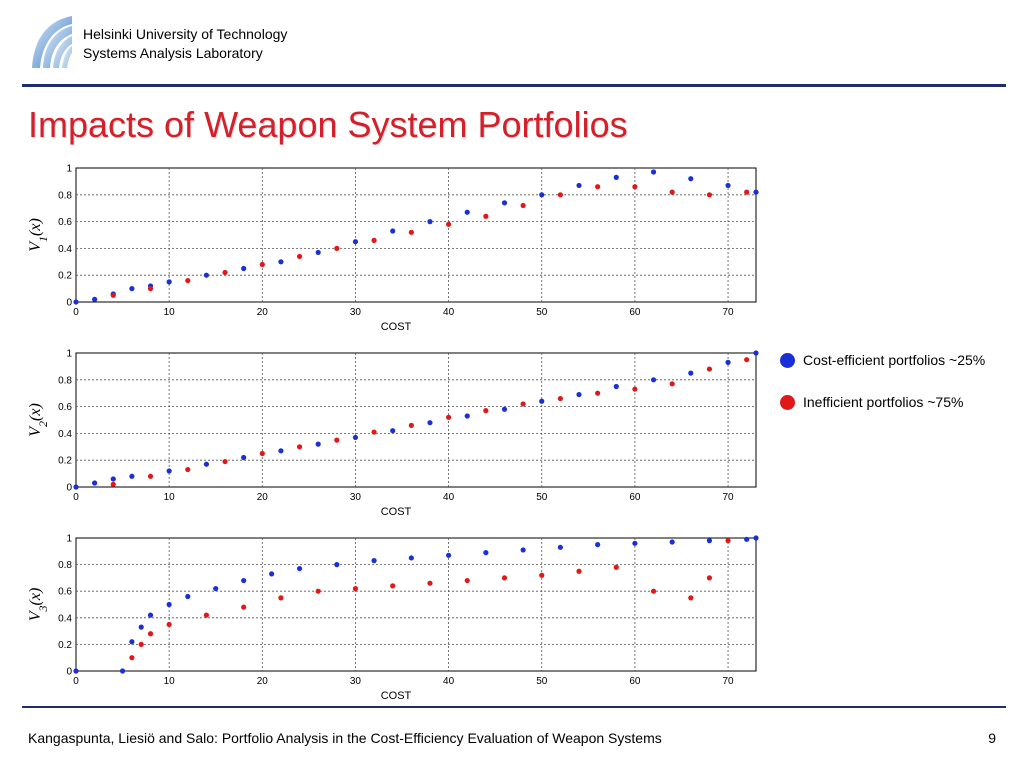 This screenshot has width=1024, height=768. What do you see at coordinates (65, 249) in the screenshot?
I see `y-tick-label: 0.4` at bounding box center [65, 249].